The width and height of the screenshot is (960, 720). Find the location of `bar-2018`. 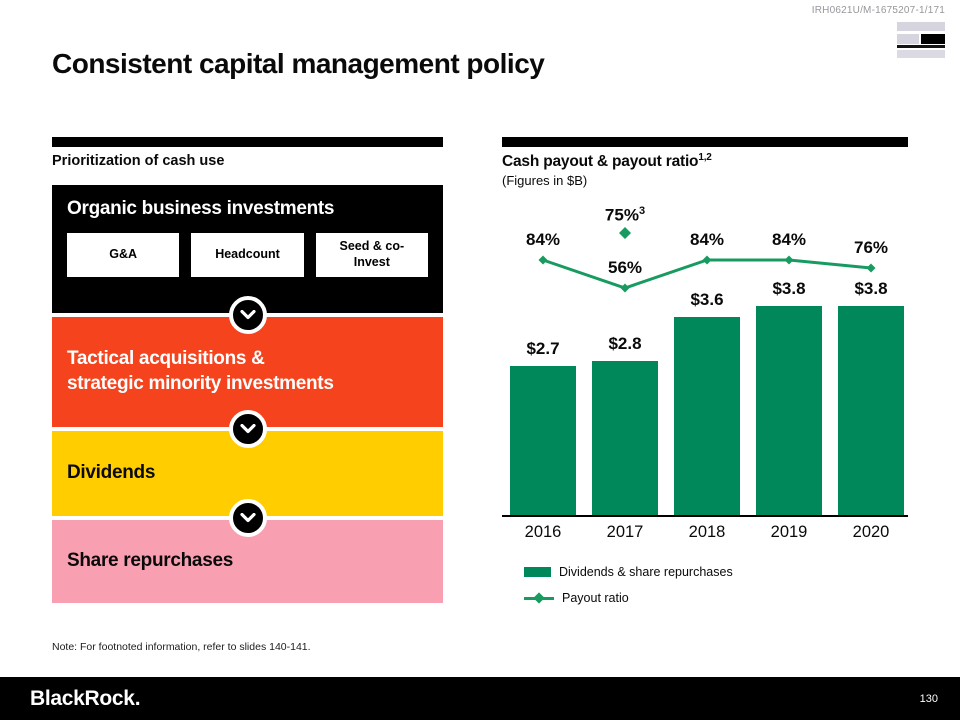

bar-2018 is located at coordinates (707, 416).